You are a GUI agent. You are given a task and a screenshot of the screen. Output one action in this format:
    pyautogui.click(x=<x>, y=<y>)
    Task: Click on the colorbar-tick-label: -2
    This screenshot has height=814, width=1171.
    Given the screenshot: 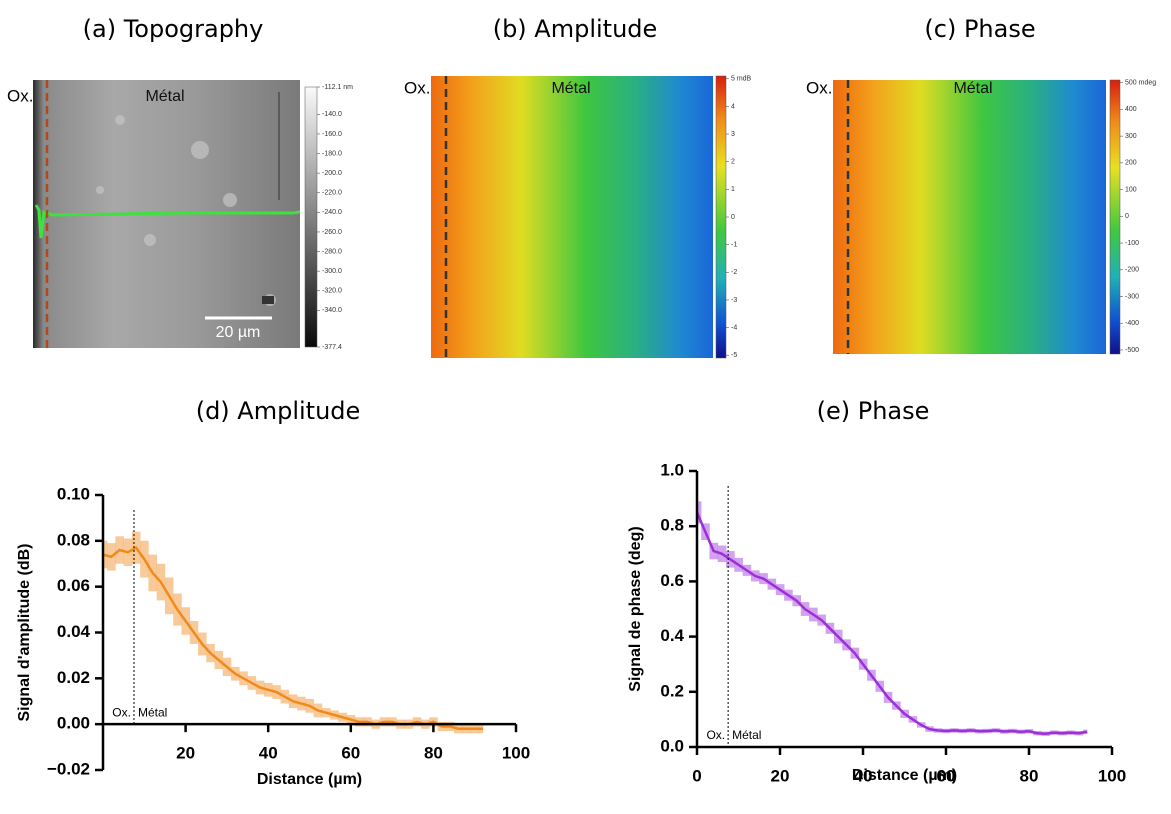 What is the action you would take?
    pyautogui.click(x=734, y=272)
    